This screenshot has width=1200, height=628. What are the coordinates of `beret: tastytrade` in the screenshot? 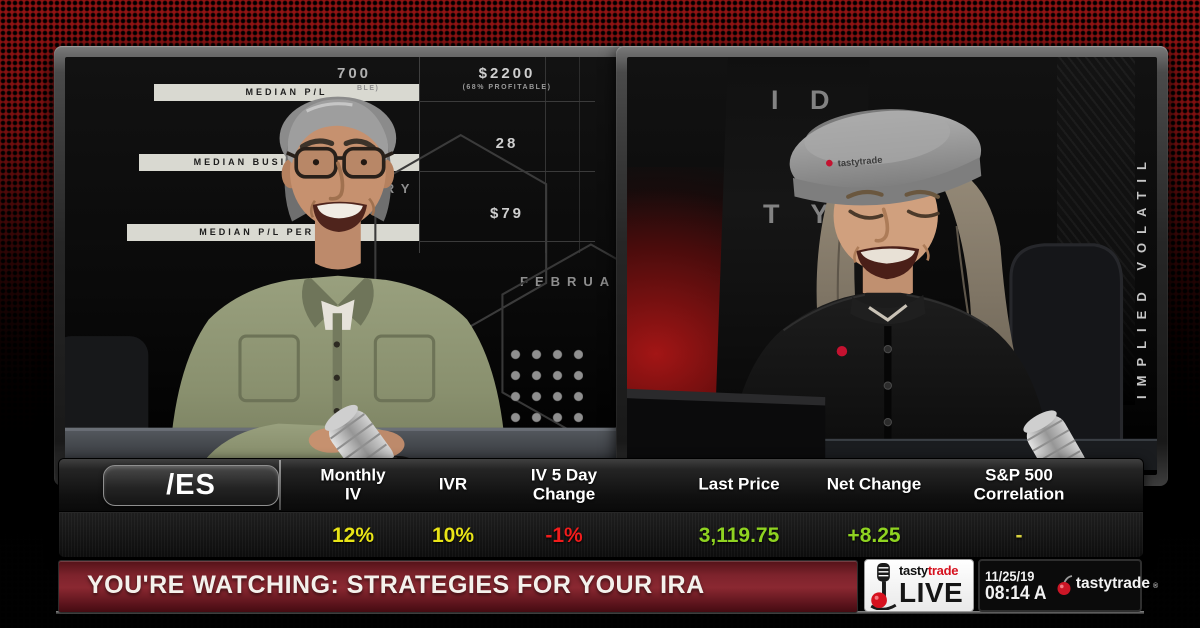 It's located at (885, 157).